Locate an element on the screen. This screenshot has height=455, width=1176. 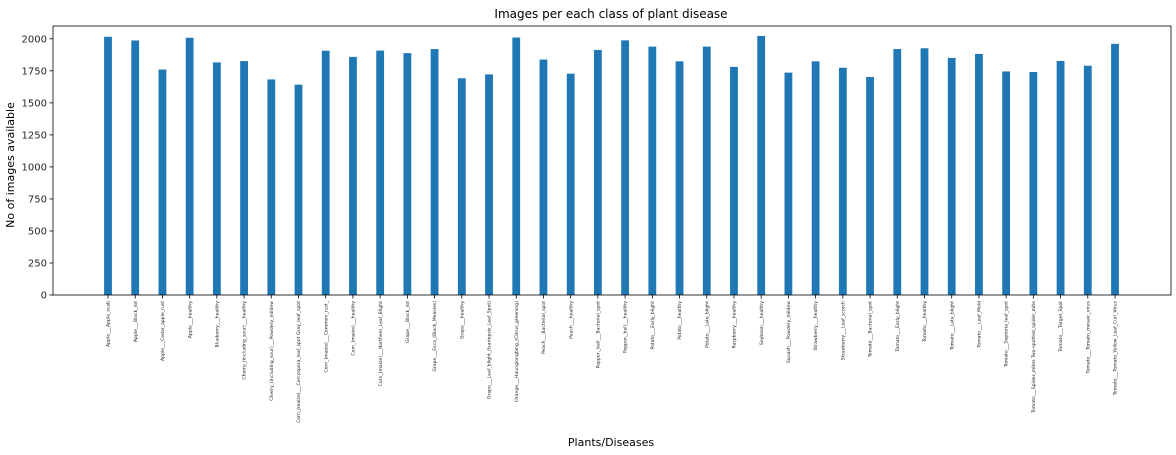
x-tick-label: Strawberry___Leaf_scorch is located at coordinates (843, 330).